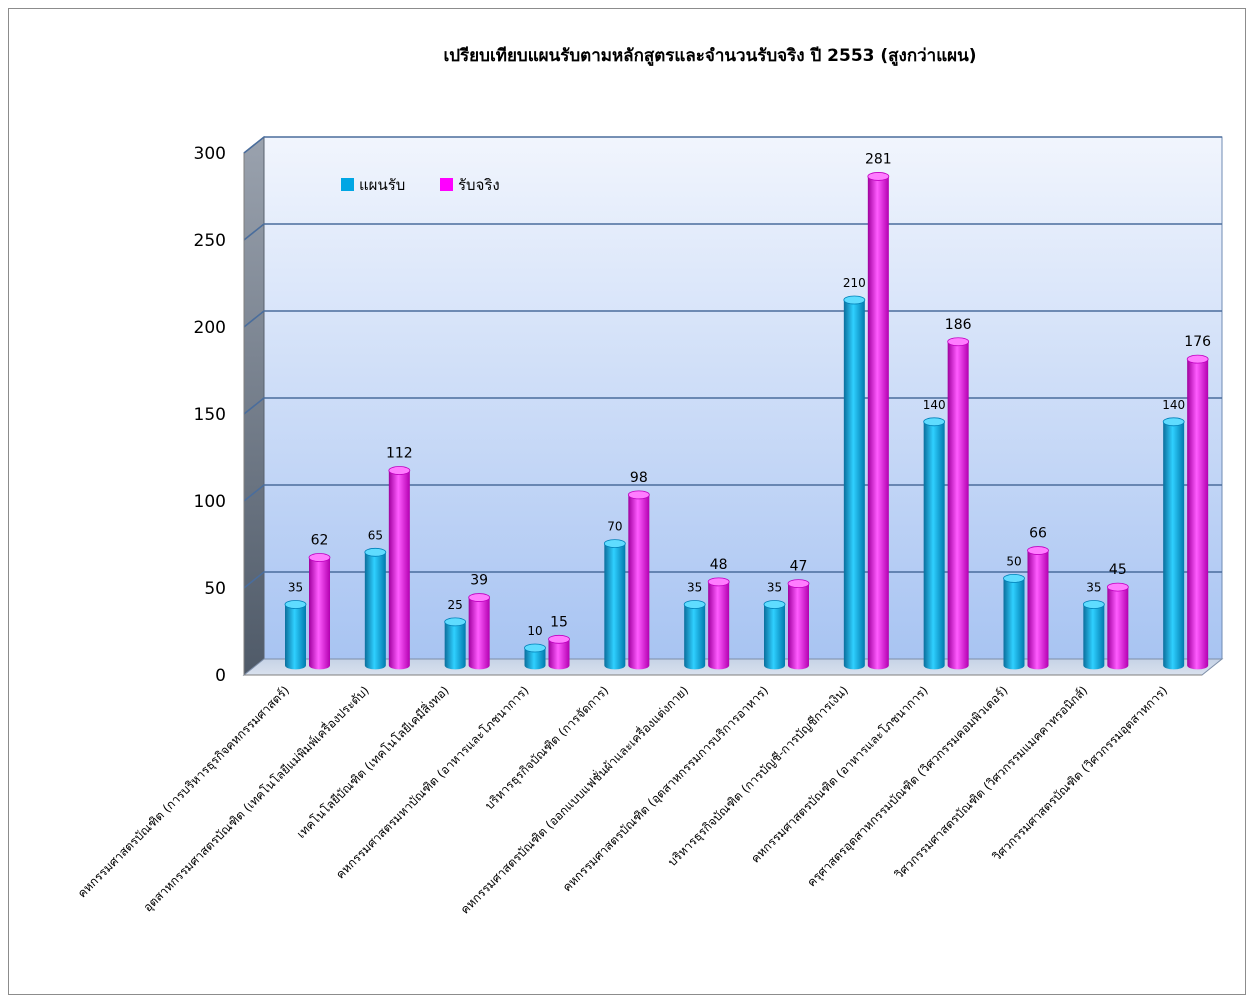 This screenshot has height=1004, width=1255. I want to click on data-label: 62, so click(320, 541).